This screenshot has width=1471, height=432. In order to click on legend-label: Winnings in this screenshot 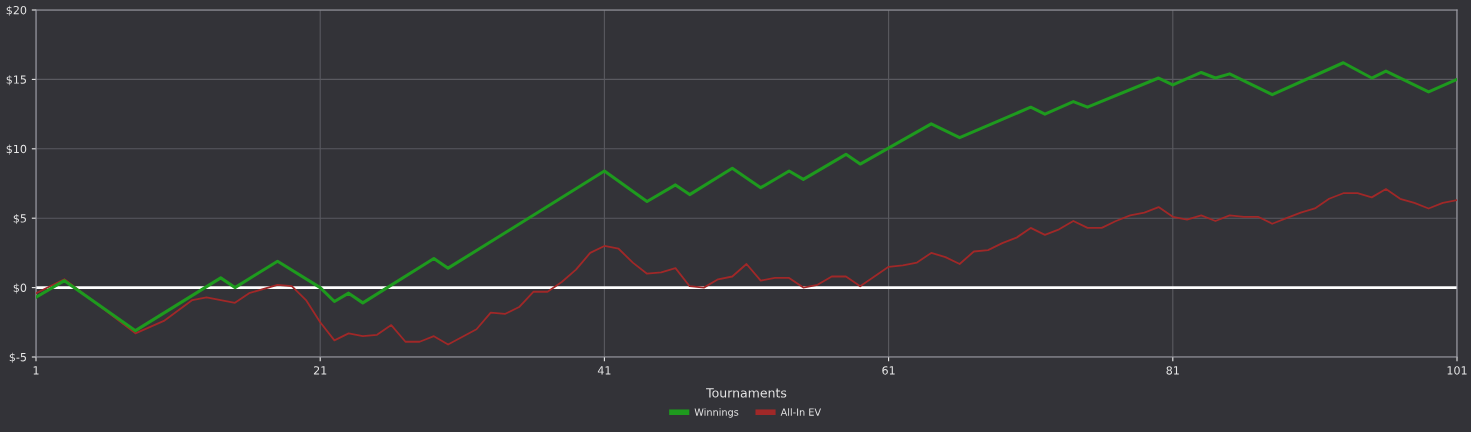, I will do `click(716, 413)`.